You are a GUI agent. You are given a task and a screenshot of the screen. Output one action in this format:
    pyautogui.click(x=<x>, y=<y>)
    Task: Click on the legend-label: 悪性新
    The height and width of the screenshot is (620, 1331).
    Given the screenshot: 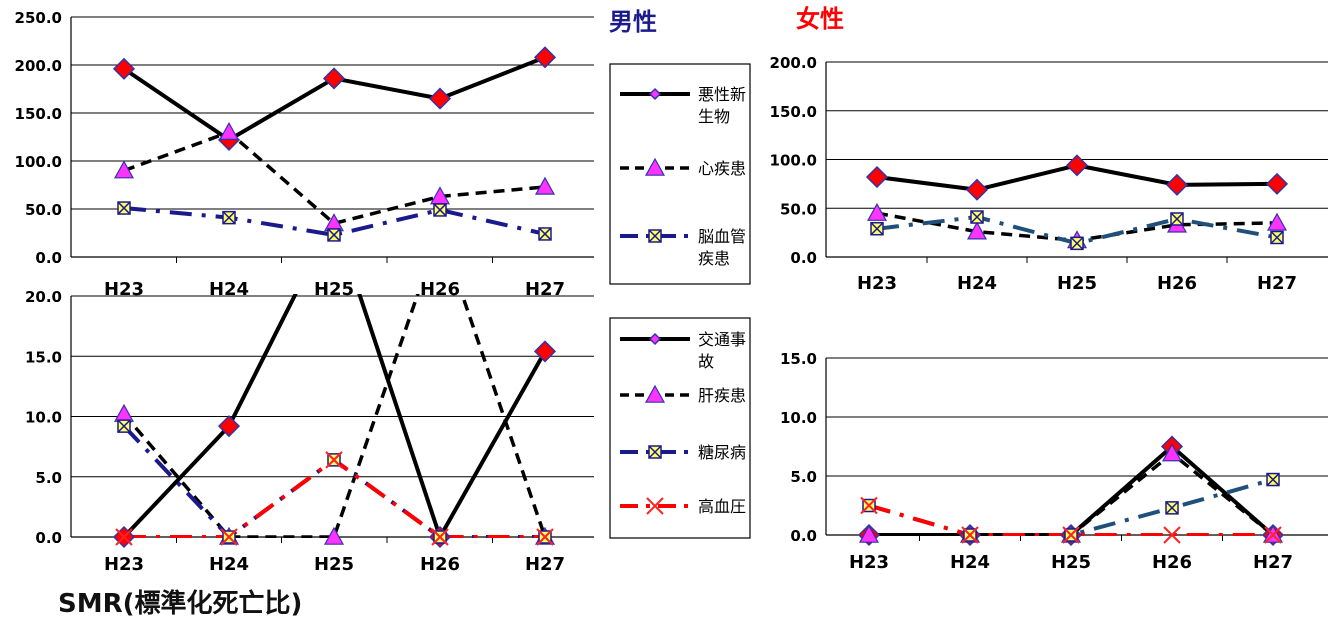 What is the action you would take?
    pyautogui.click(x=722, y=94)
    